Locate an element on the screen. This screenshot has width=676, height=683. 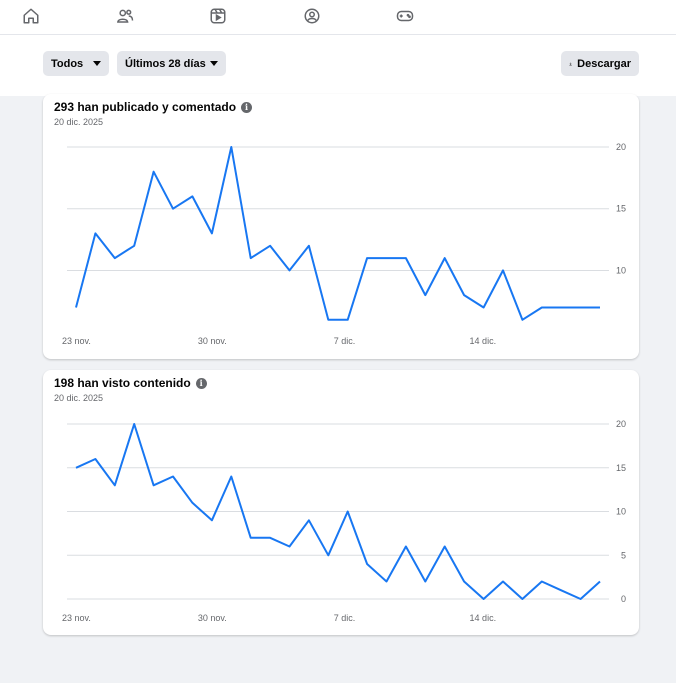
profile-circle-icon is located at coordinates (312, 16).